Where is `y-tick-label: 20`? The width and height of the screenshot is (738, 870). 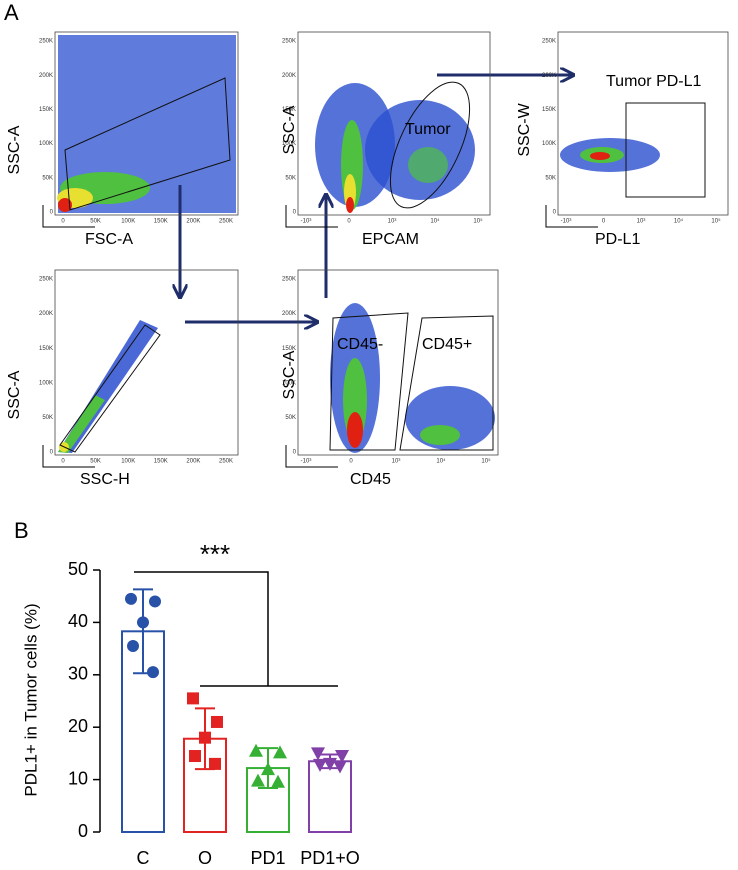 y-tick-label: 20 is located at coordinates (78, 726).